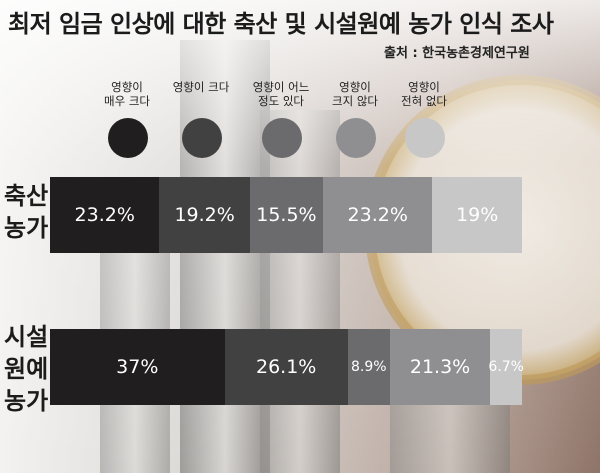 Image resolution: width=600 pixels, height=473 pixels. I want to click on legend-item-large: 영향이 크다, so click(201, 120).